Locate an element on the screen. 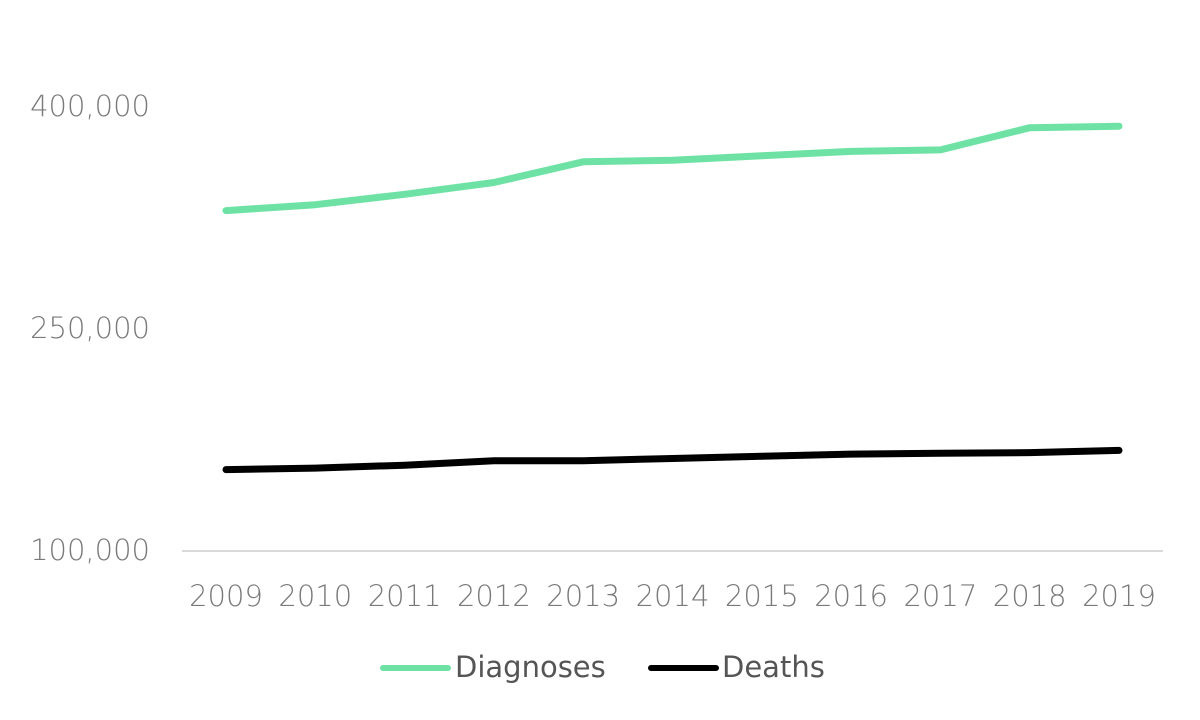 The image size is (1200, 720). x-tick-label: 2017 is located at coordinates (940, 596).